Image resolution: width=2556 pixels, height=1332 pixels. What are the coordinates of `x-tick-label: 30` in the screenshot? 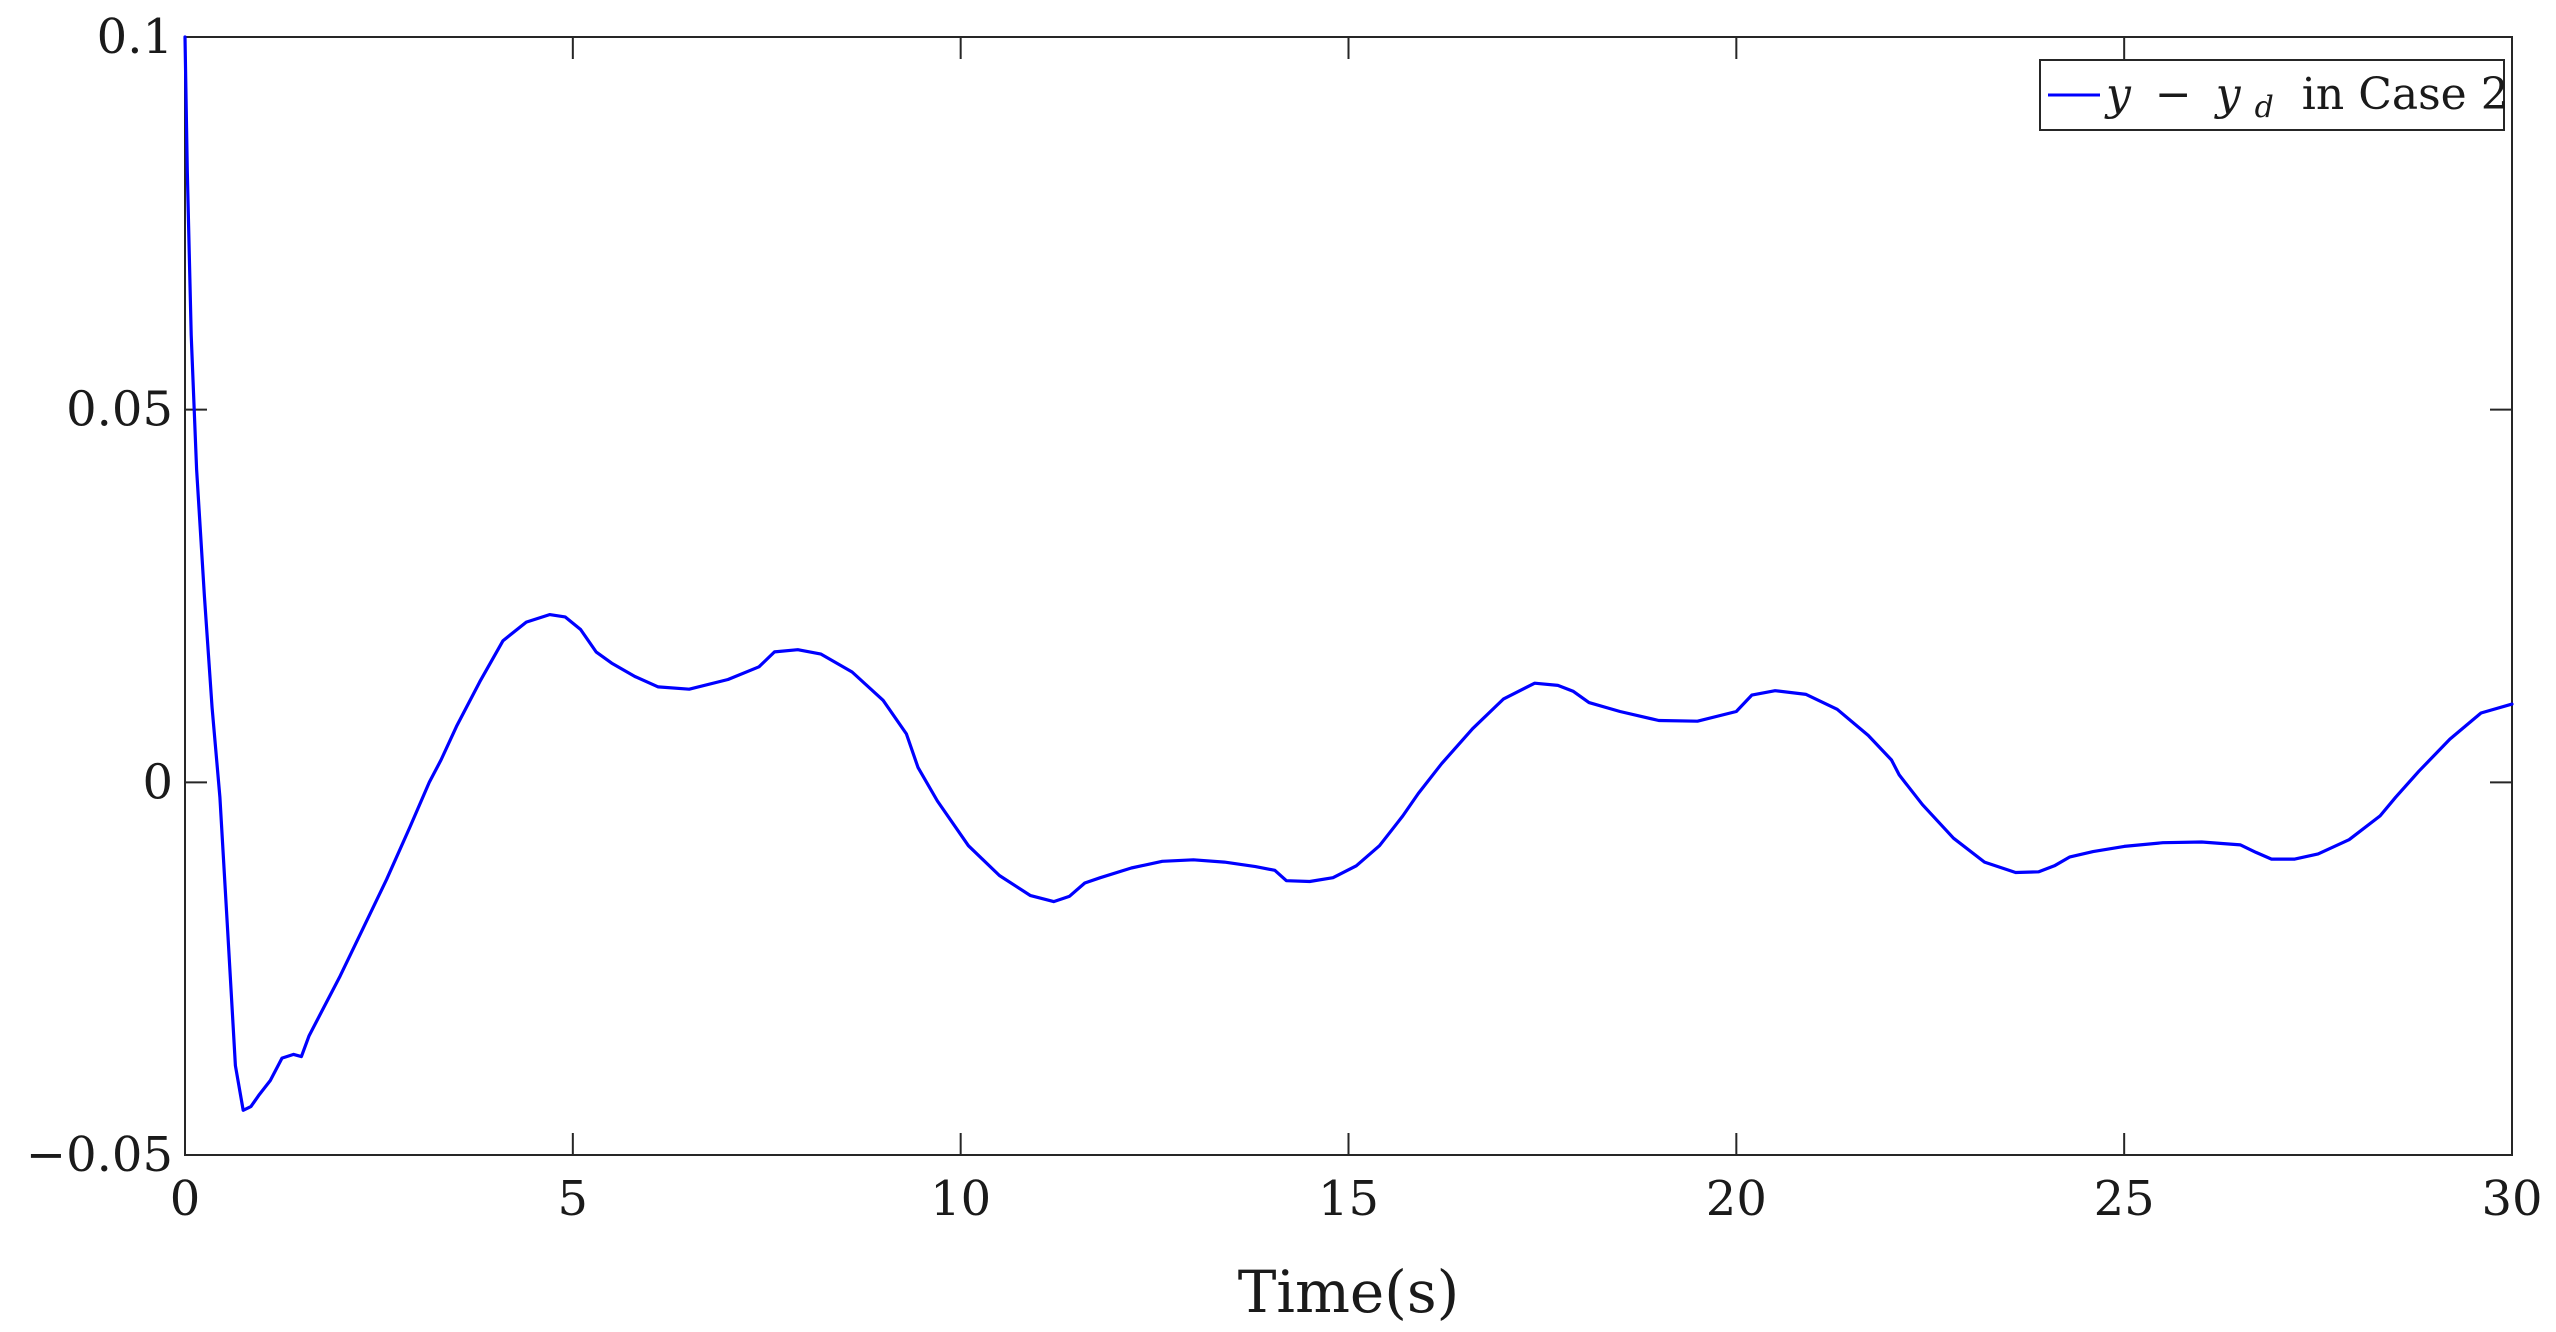 It's located at (2511, 1199).